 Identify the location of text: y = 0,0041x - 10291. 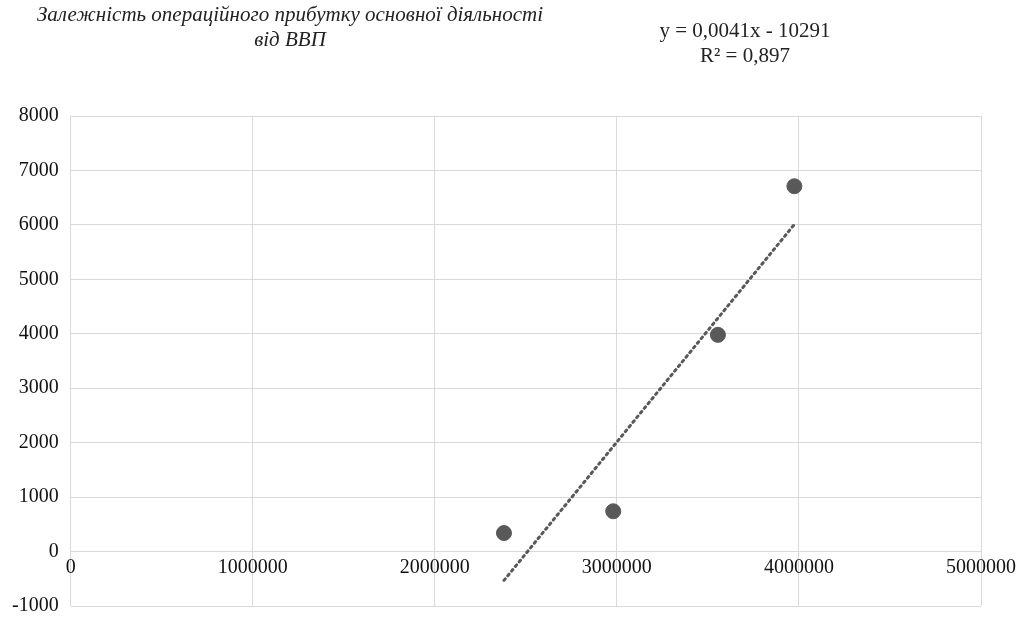
(745, 30).